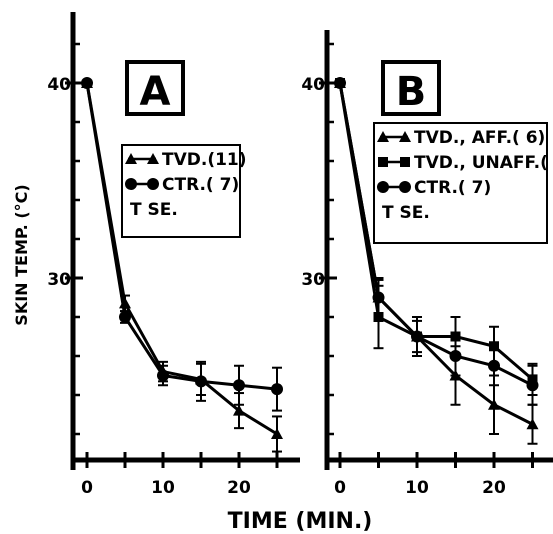  I want to click on y-axis-label: SKIN TEMP. (°C), so click(21, 254).